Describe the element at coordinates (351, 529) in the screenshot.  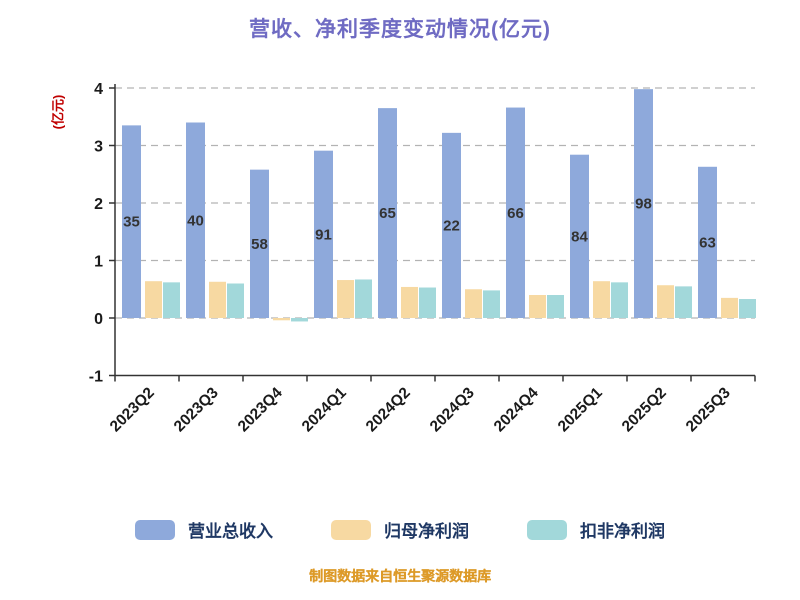
I see `legend-swatch-net-profit` at that location.